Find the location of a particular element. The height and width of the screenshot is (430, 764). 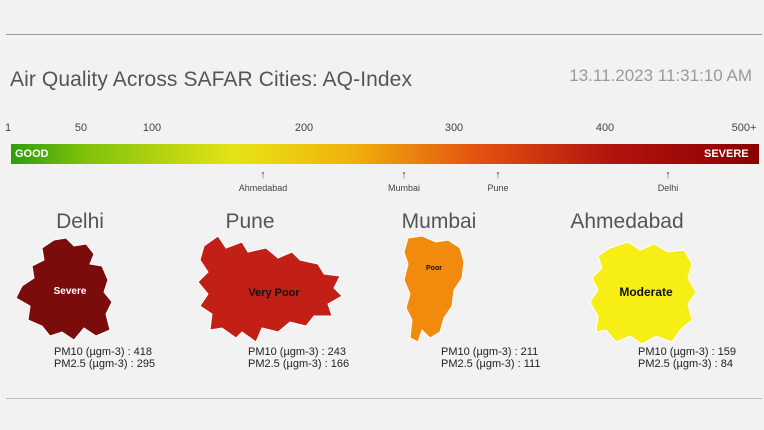

pm25-value: PM2.5 (µgm-3) : 295 is located at coordinates (105, 364).